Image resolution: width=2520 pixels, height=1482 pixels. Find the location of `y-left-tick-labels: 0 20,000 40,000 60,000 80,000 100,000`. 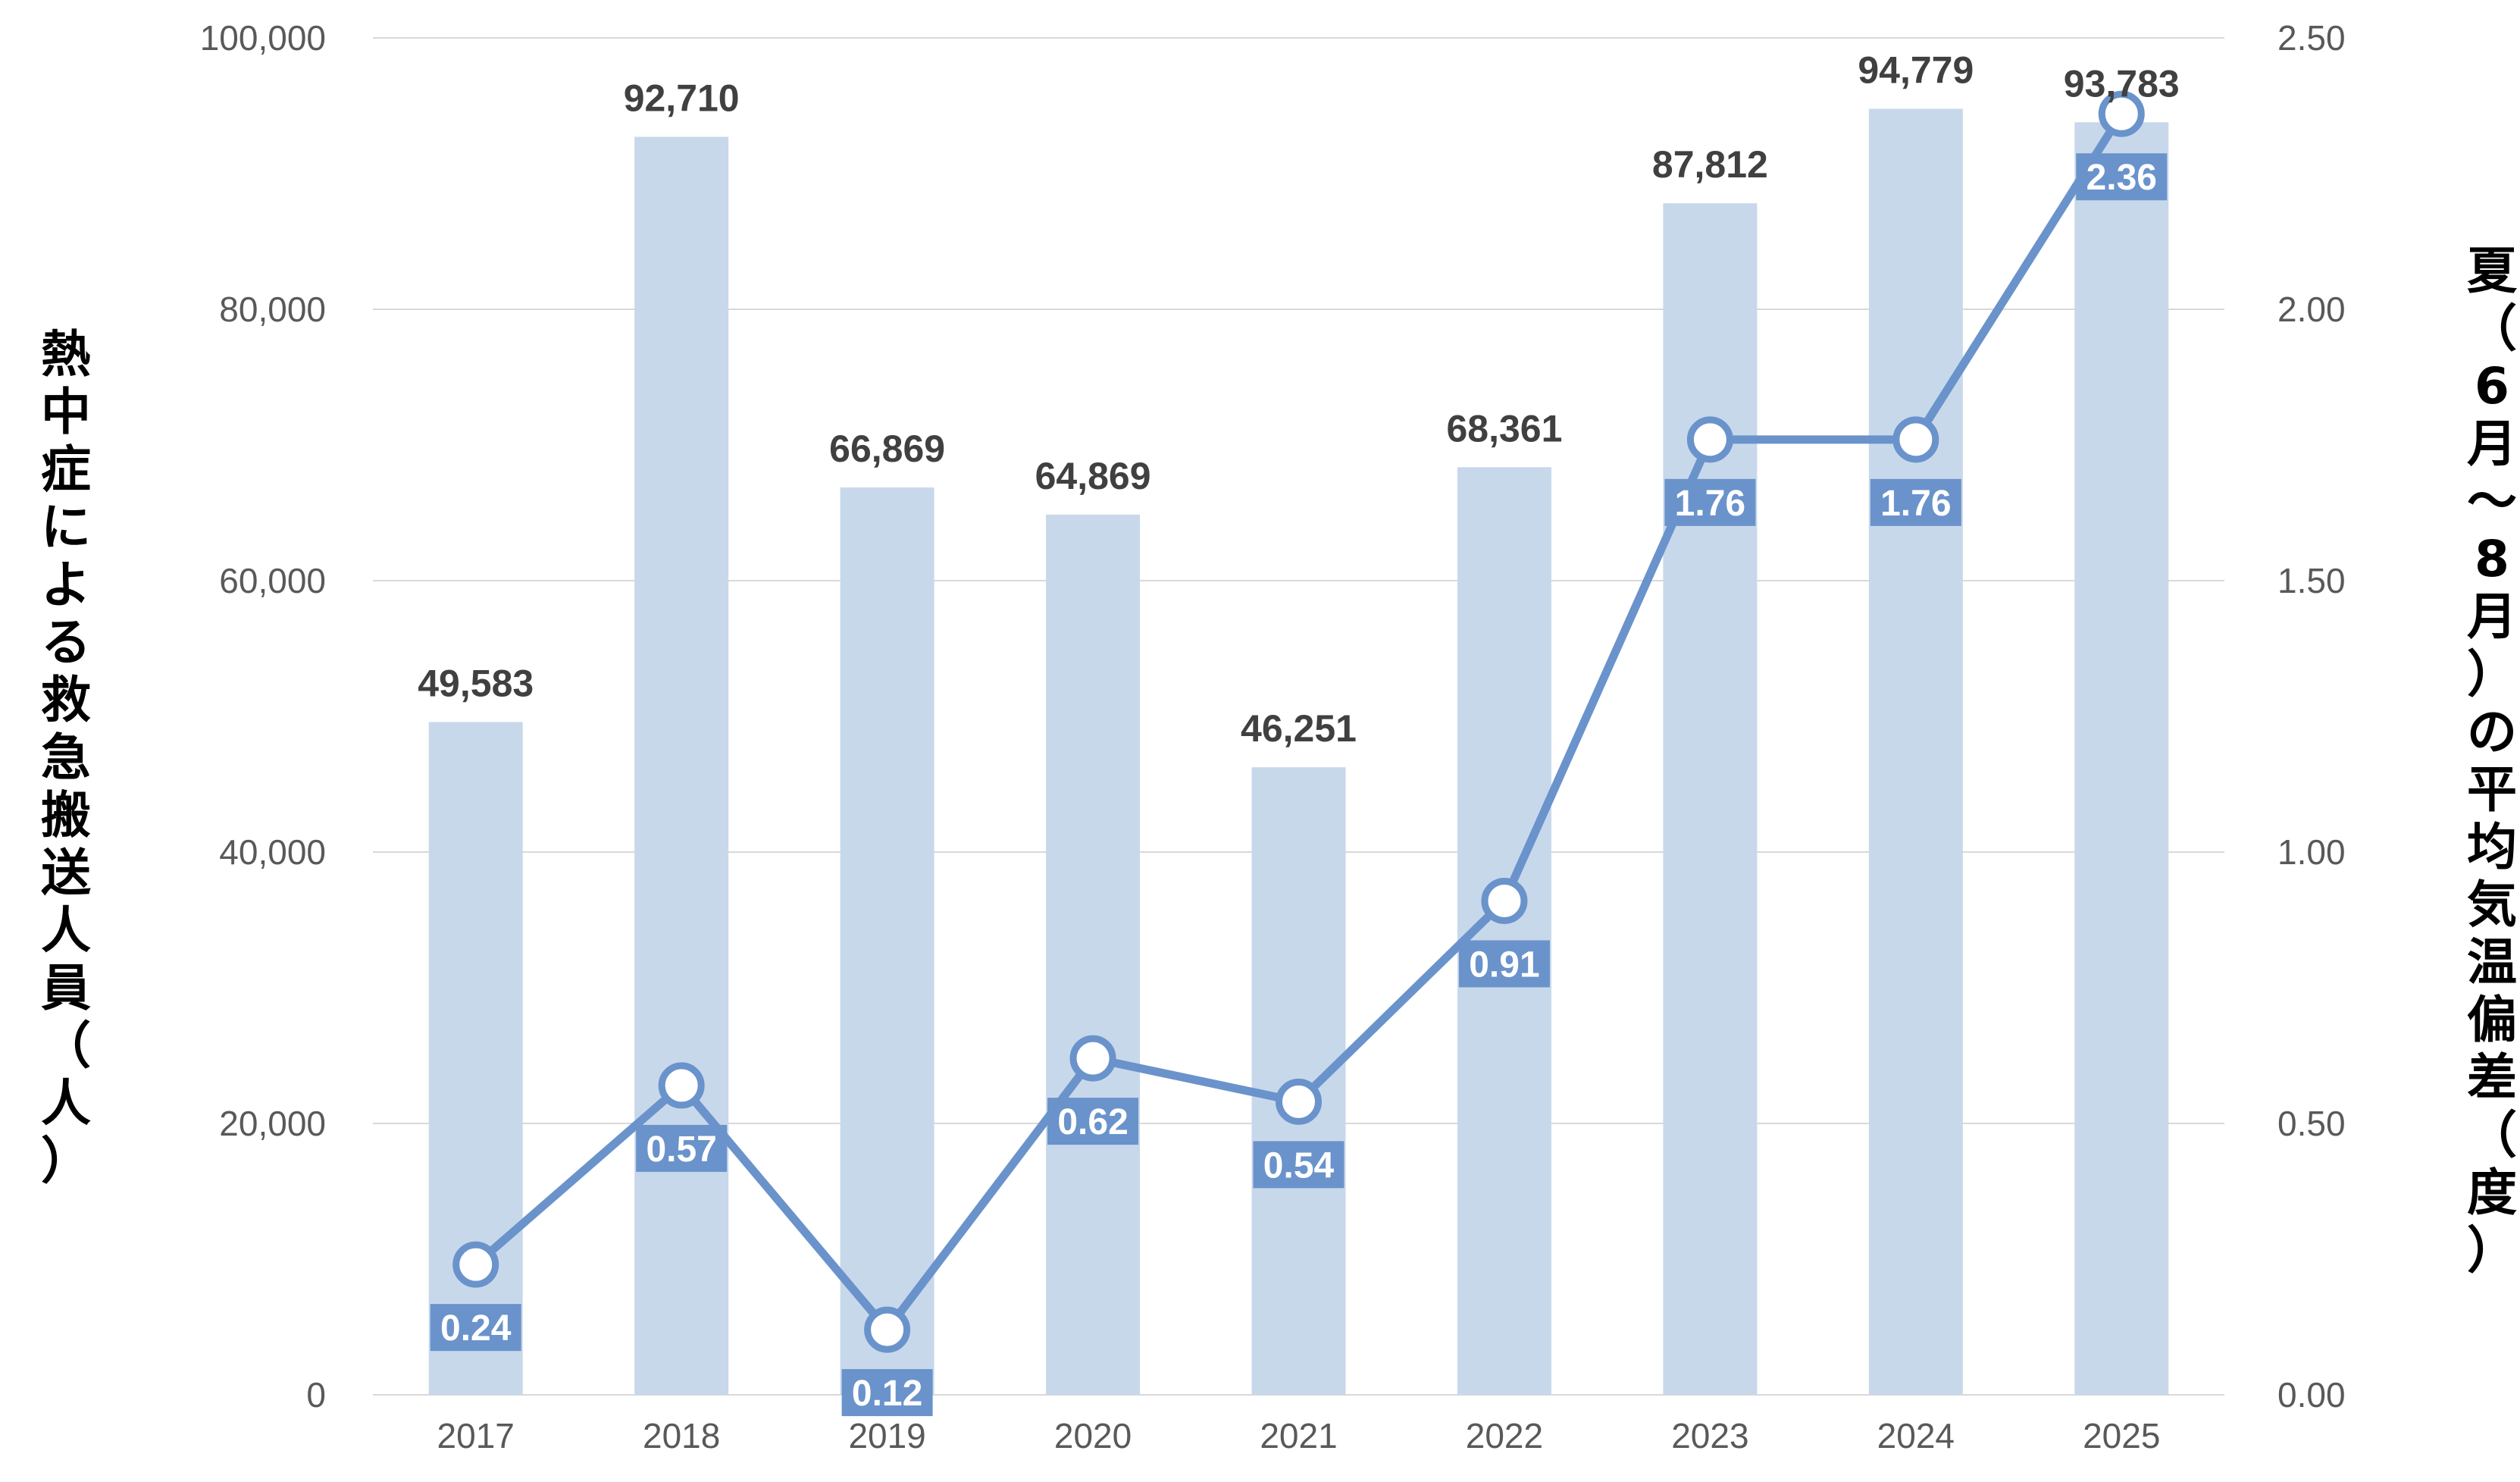

y-left-tick-labels: 0 20,000 40,000 60,000 80,000 100,000 is located at coordinates (263, 716).